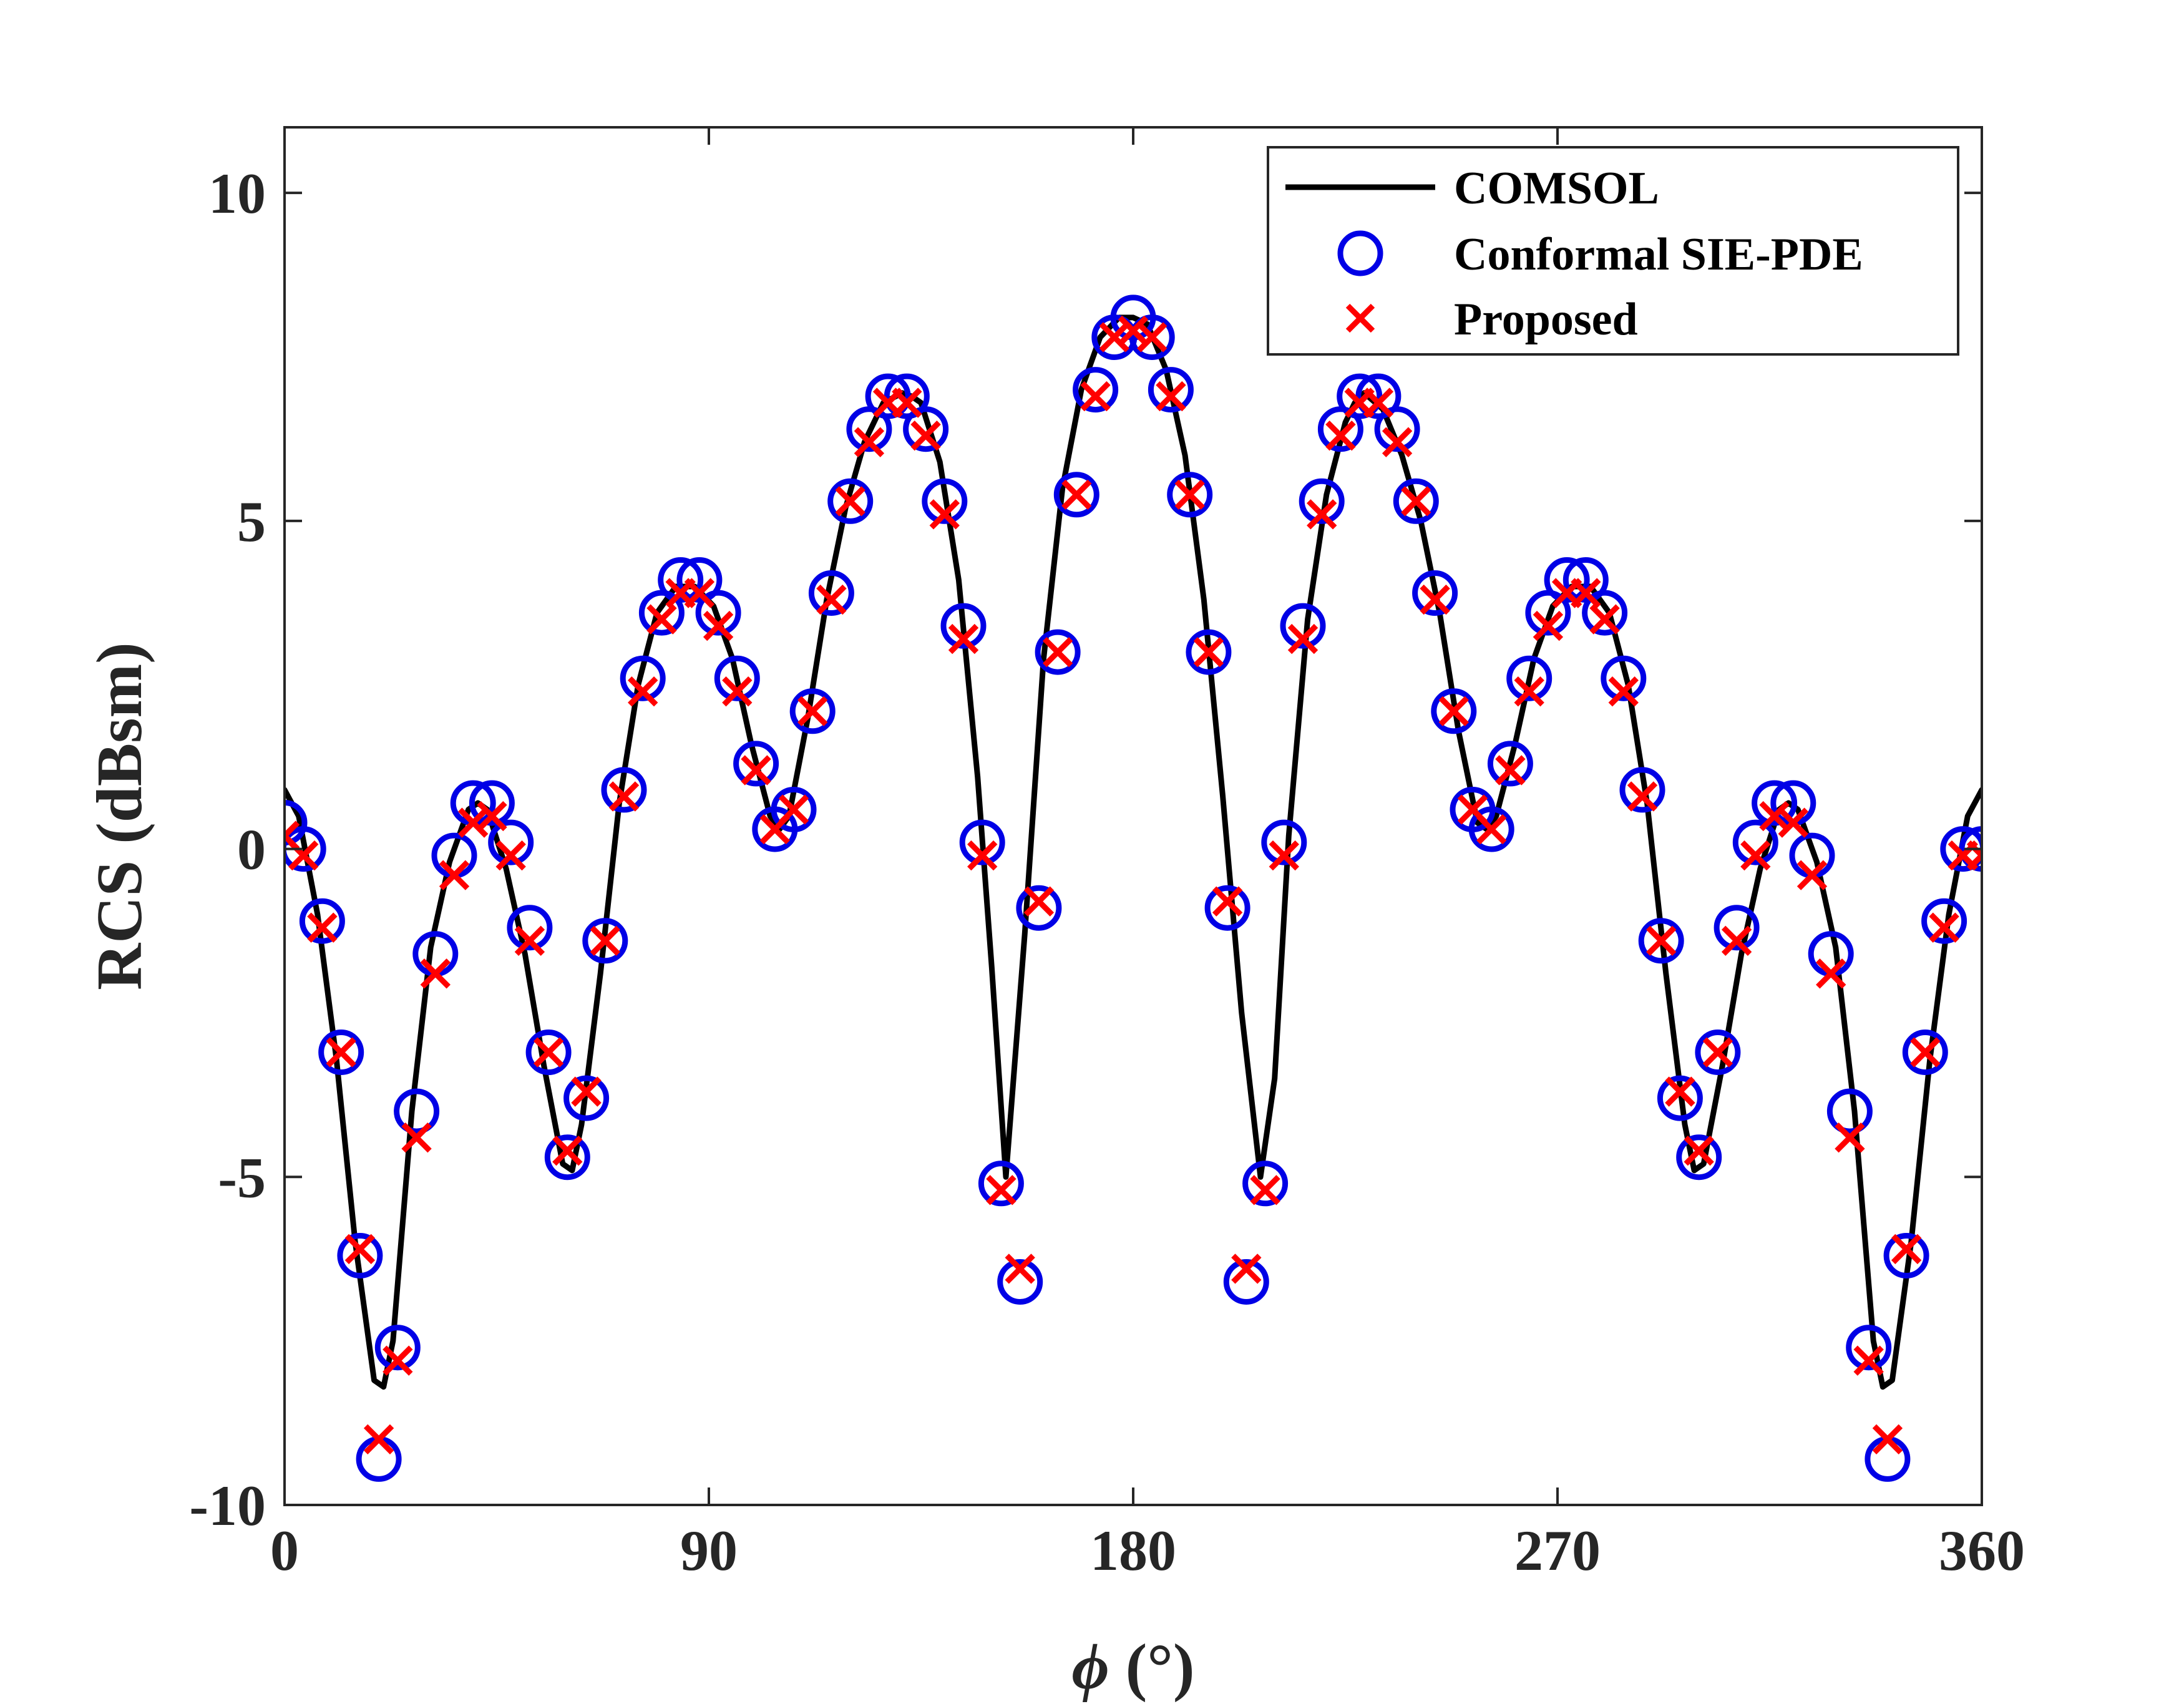 Image resolution: width=2184 pixels, height=1704 pixels. Describe the element at coordinates (1132, 1667) in the screenshot. I see `x-axis-label: ϕ (°)` at that location.